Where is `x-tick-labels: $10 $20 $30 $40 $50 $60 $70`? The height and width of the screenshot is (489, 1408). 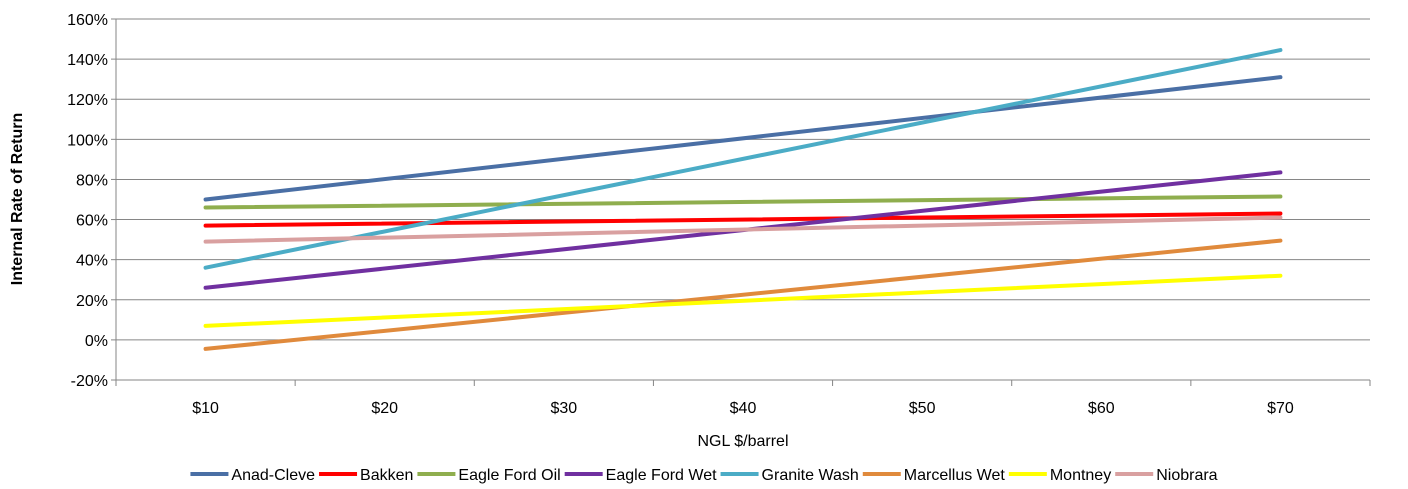
x-tick-labels: $10 $20 $30 $40 $50 $60 $70 is located at coordinates (743, 408).